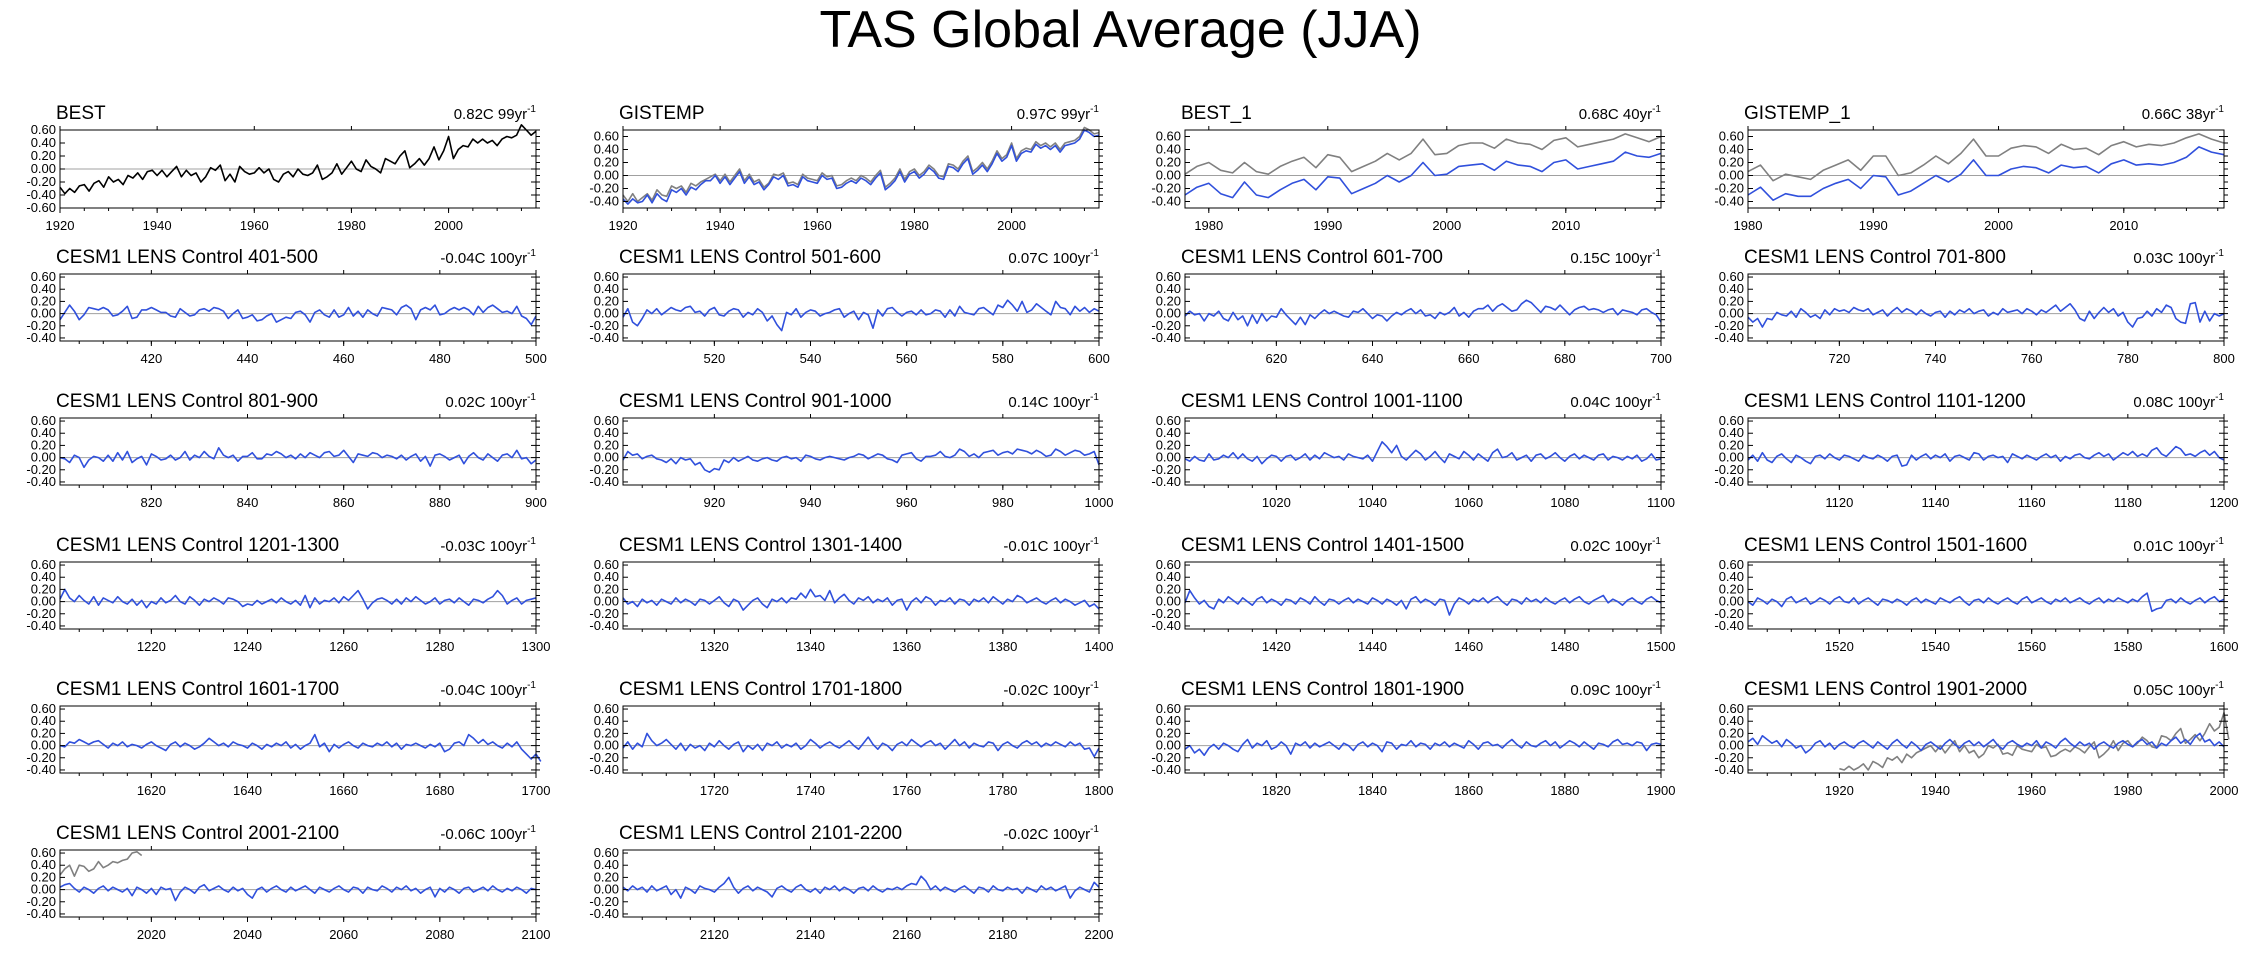  I want to click on x-tick-label: 440, so click(248, 358).